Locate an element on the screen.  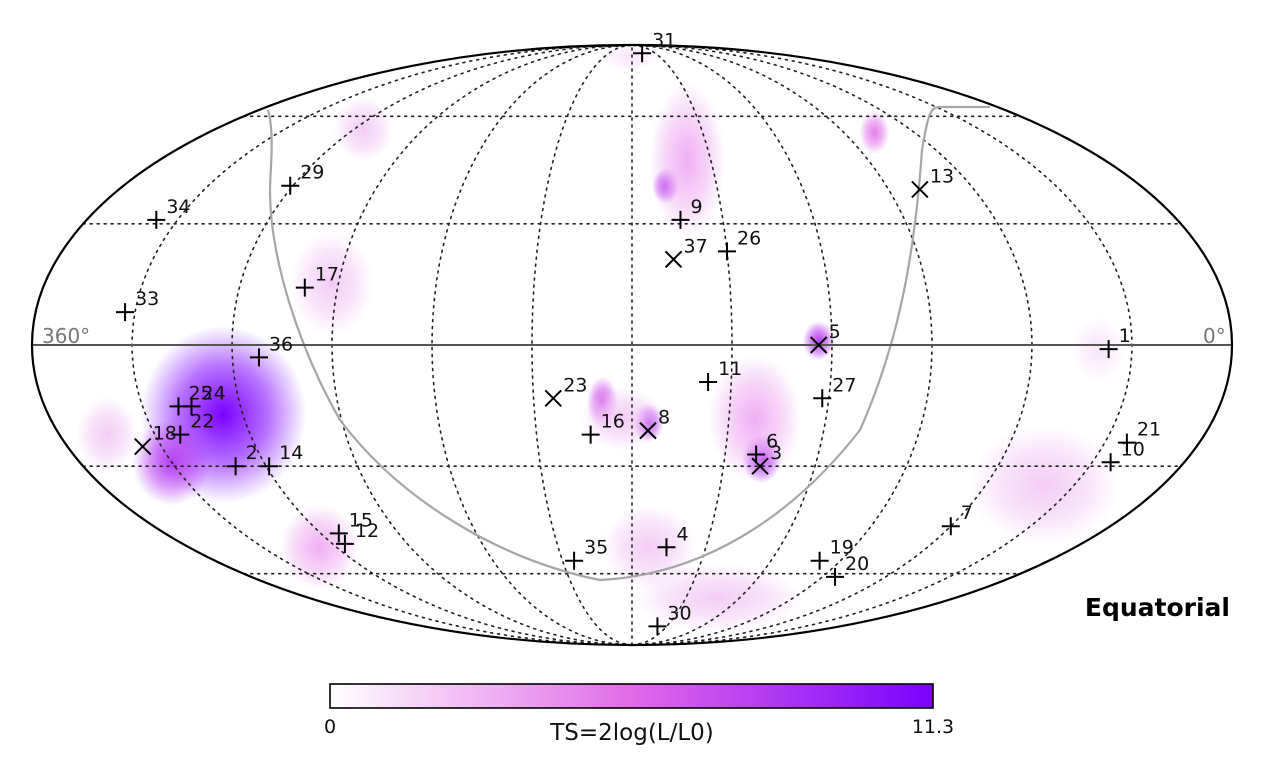
colorbar-gradient is located at coordinates (631, 696).